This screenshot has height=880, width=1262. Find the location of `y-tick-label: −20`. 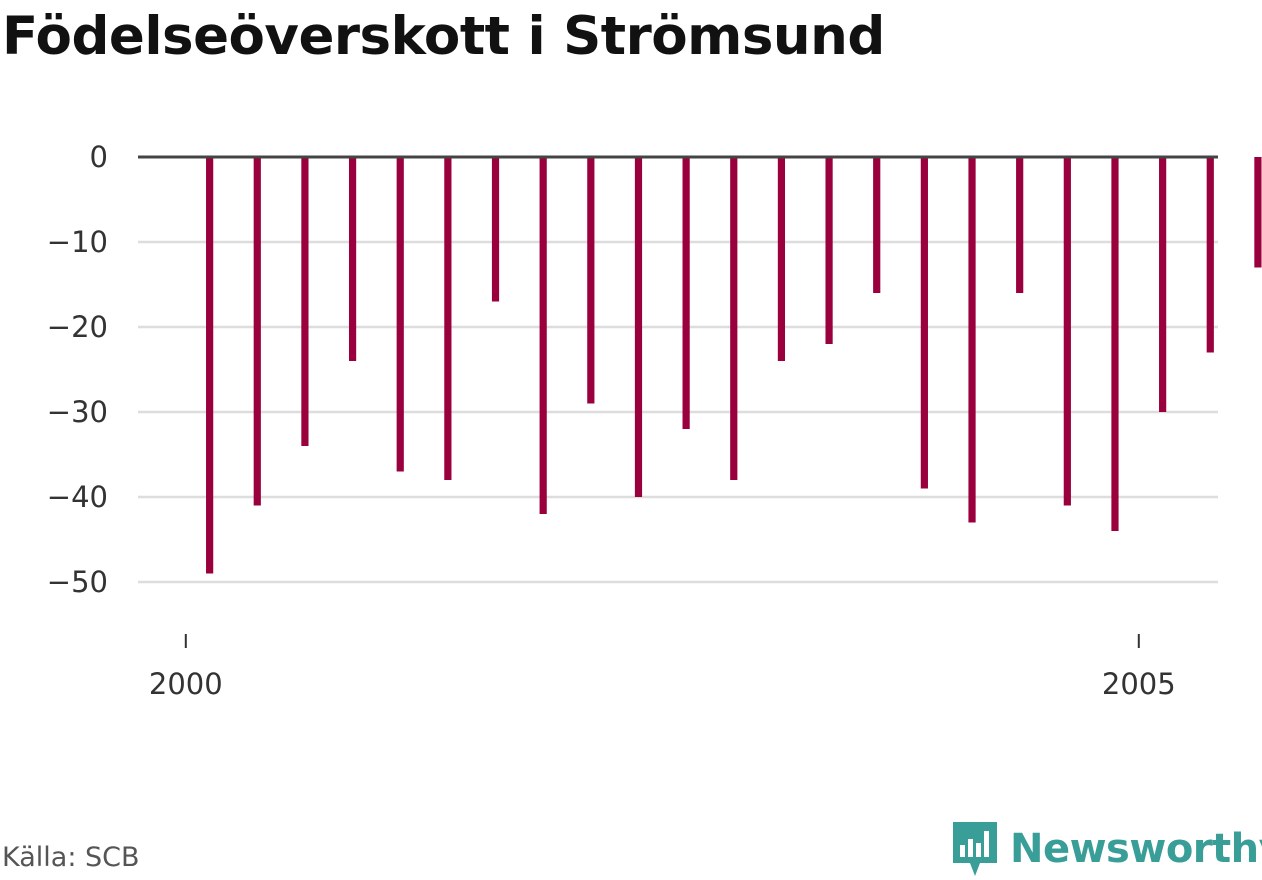

y-tick-label: −20 is located at coordinates (77, 327).